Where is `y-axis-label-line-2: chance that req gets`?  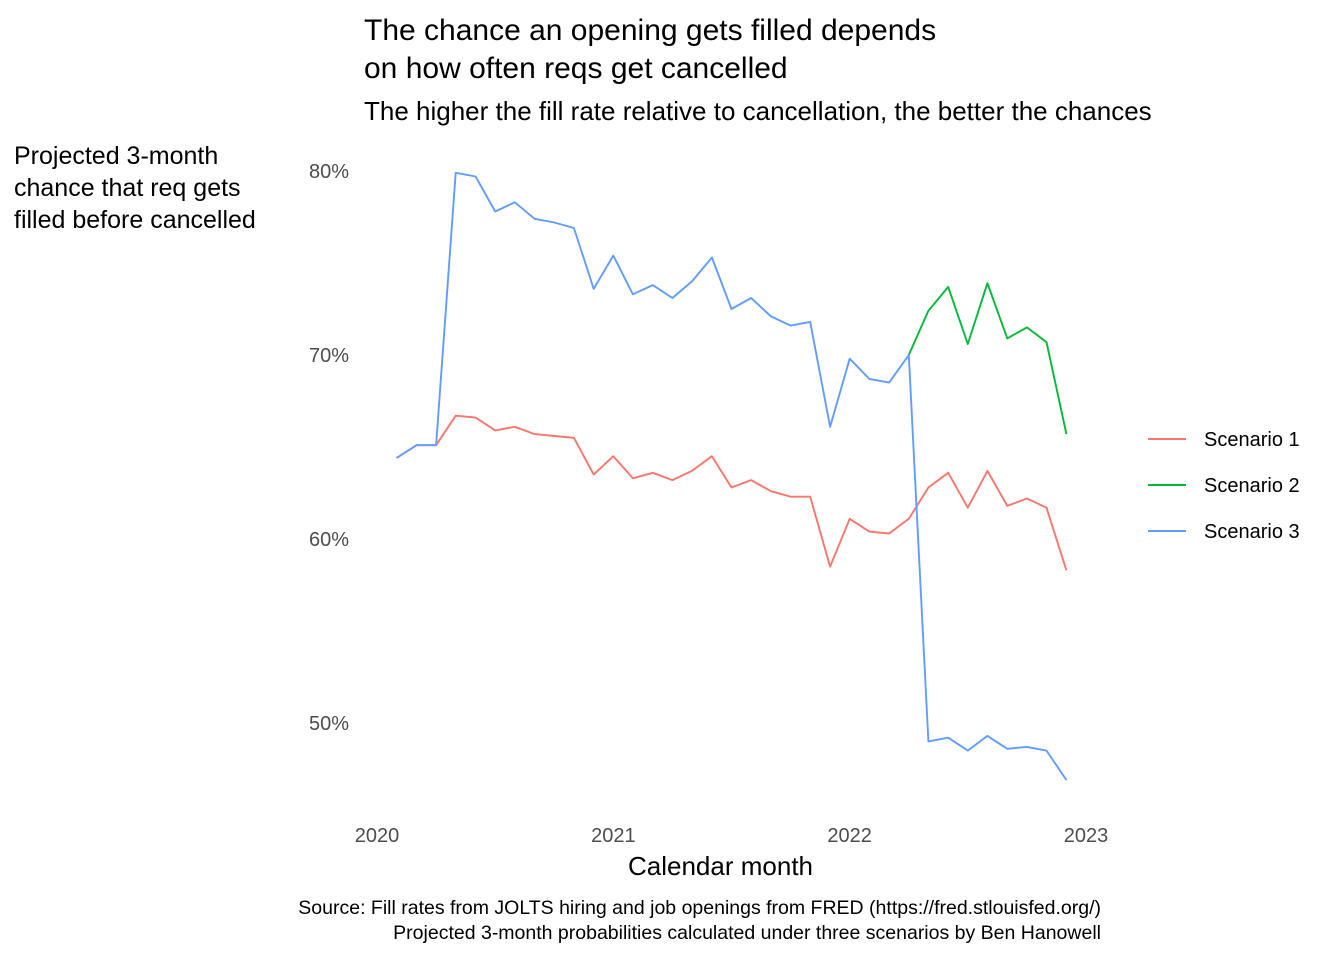
y-axis-label-line-2: chance that req gets is located at coordinates (127, 188).